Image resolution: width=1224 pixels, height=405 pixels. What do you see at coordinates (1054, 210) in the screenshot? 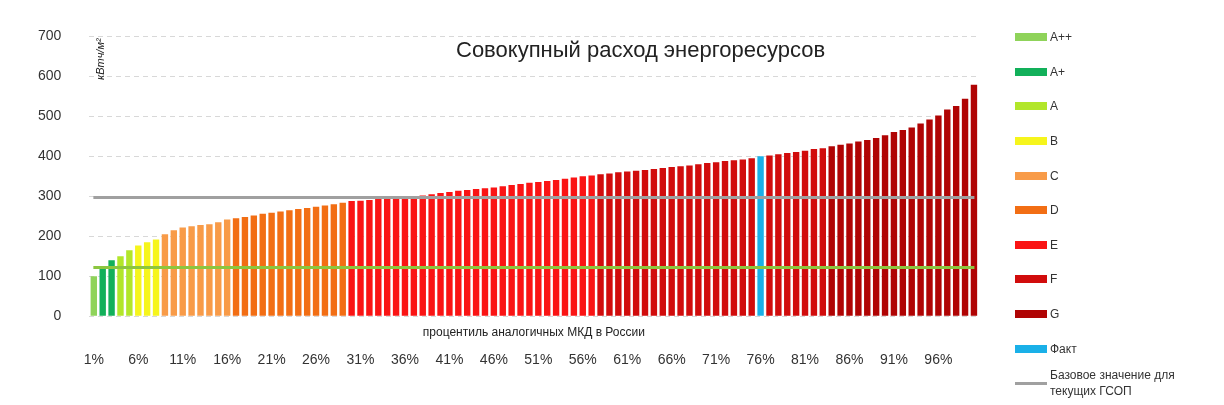
I see `legend-label: D` at bounding box center [1054, 210].